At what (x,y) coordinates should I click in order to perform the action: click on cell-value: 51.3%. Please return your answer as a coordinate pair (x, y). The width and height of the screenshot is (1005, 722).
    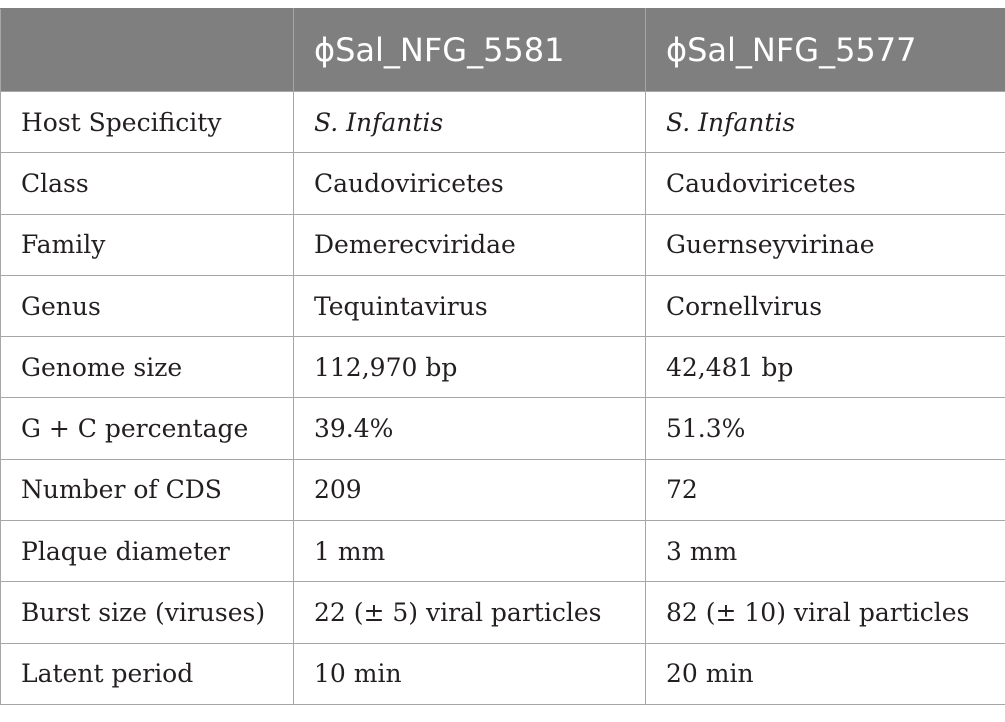
    Looking at the image, I should click on (825, 428).